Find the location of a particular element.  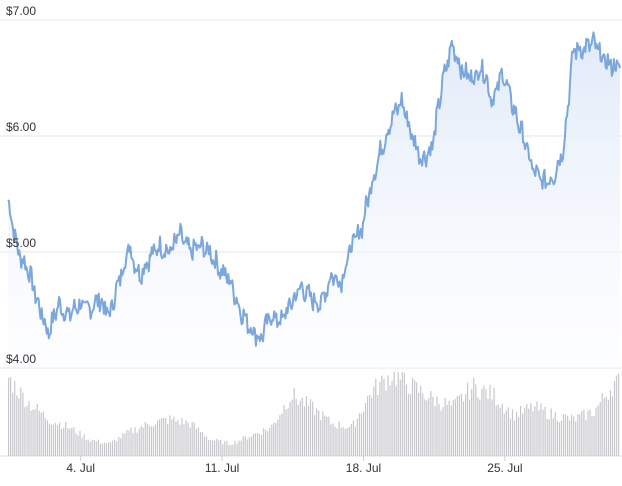

y-axis-labels: $4.00 $5.00 $6.00 $7.00 is located at coordinates (21, 185).